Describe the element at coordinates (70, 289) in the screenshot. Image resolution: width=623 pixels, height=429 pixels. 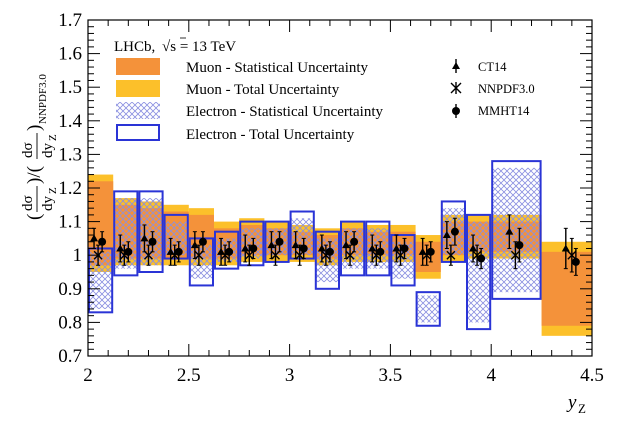
I see `y-tick-label: 0.9` at that location.